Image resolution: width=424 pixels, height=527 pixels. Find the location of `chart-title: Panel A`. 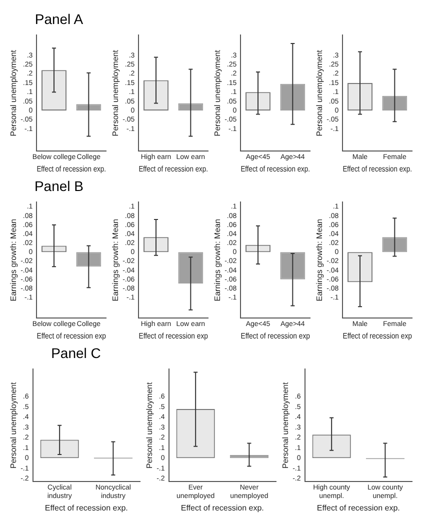

chart-title: Panel A is located at coordinates (59, 19).